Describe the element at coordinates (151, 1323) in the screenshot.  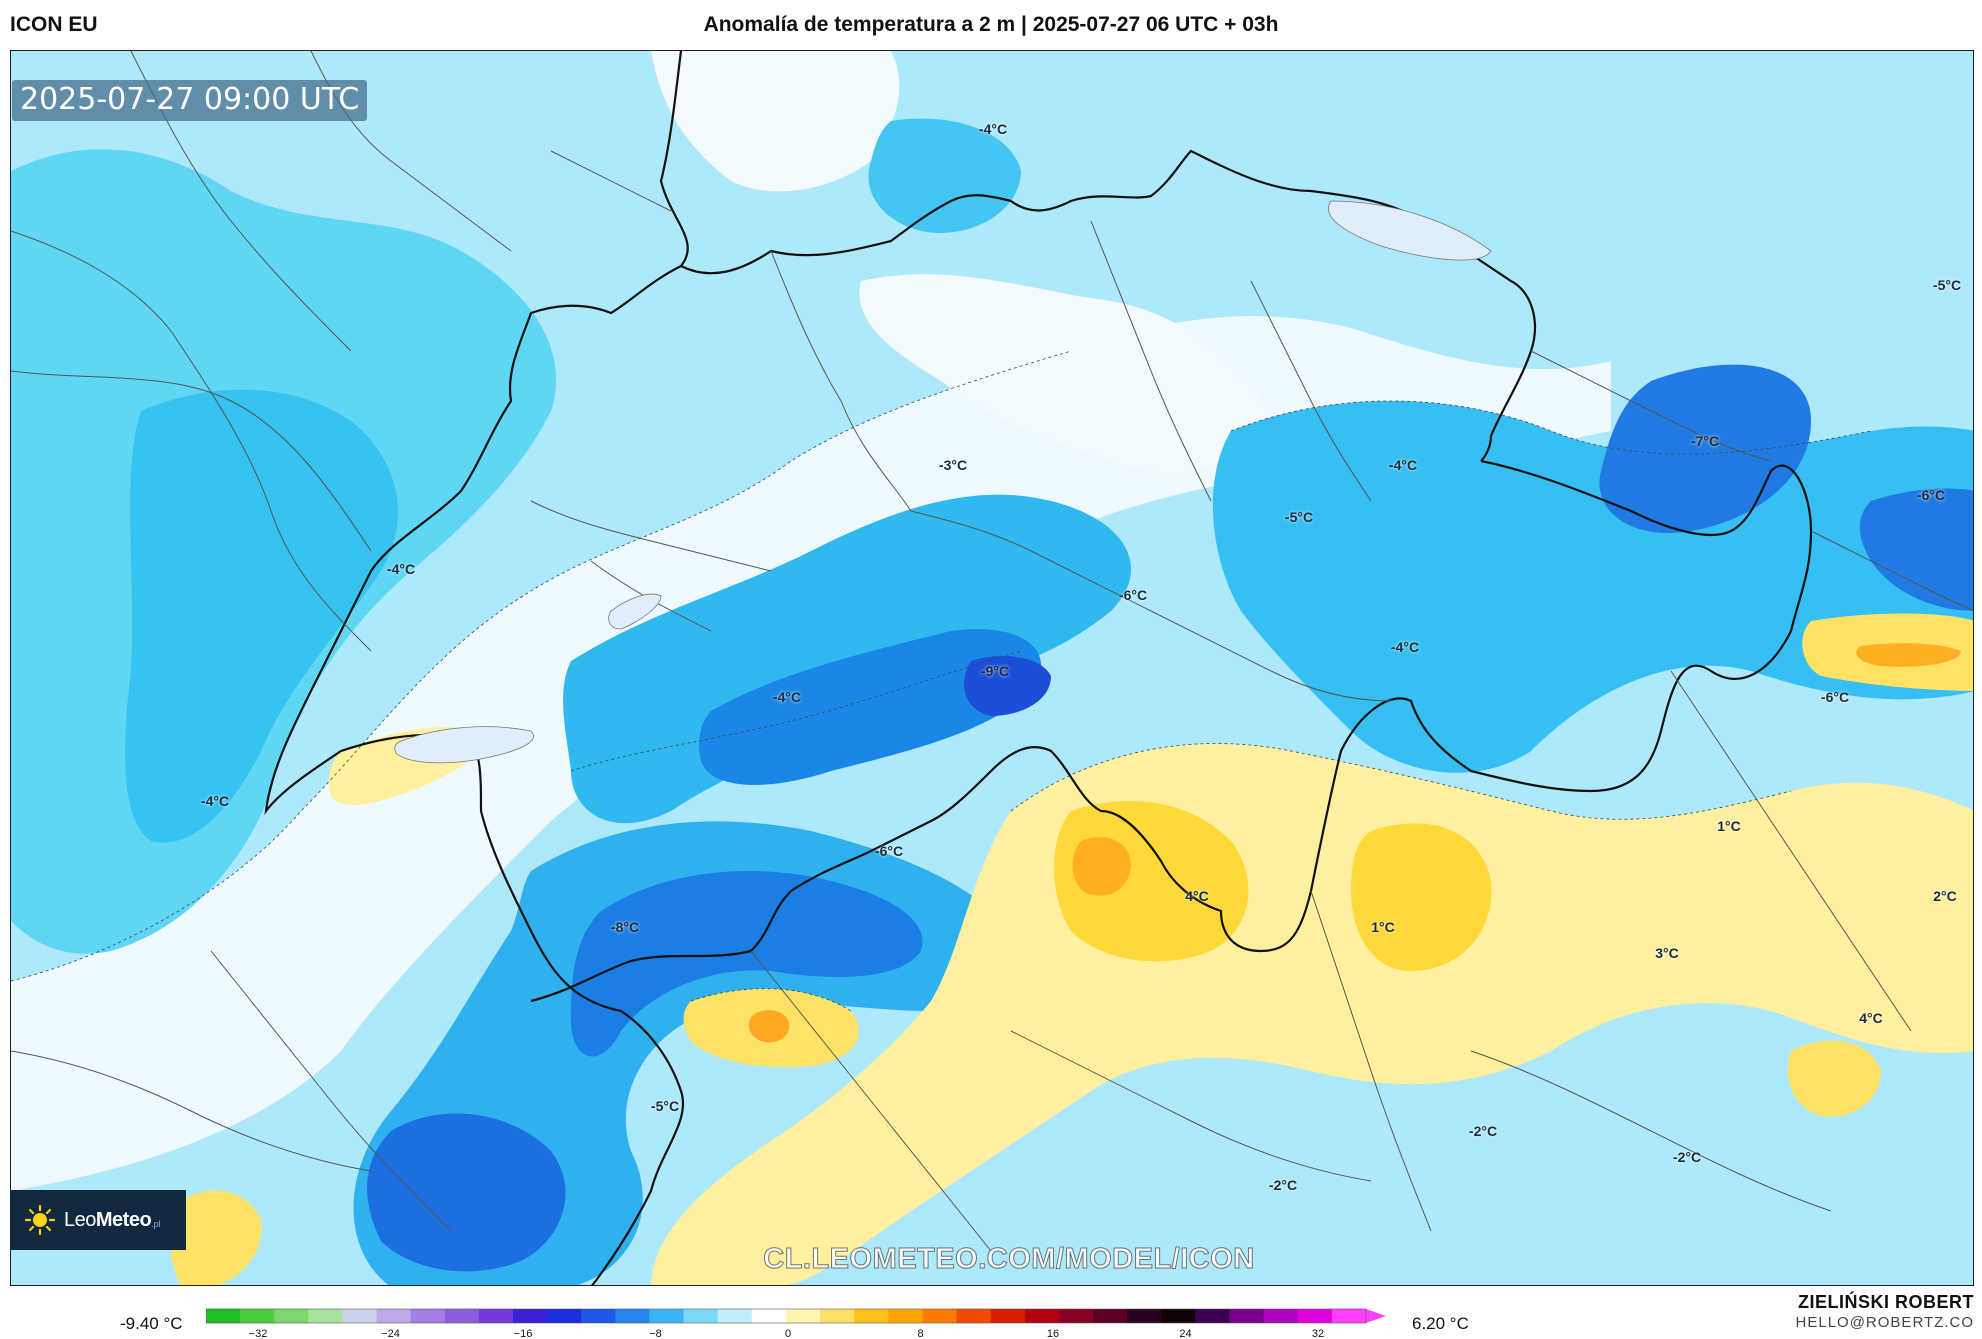
I see `colorbar-min-label: -9.40 °C` at that location.